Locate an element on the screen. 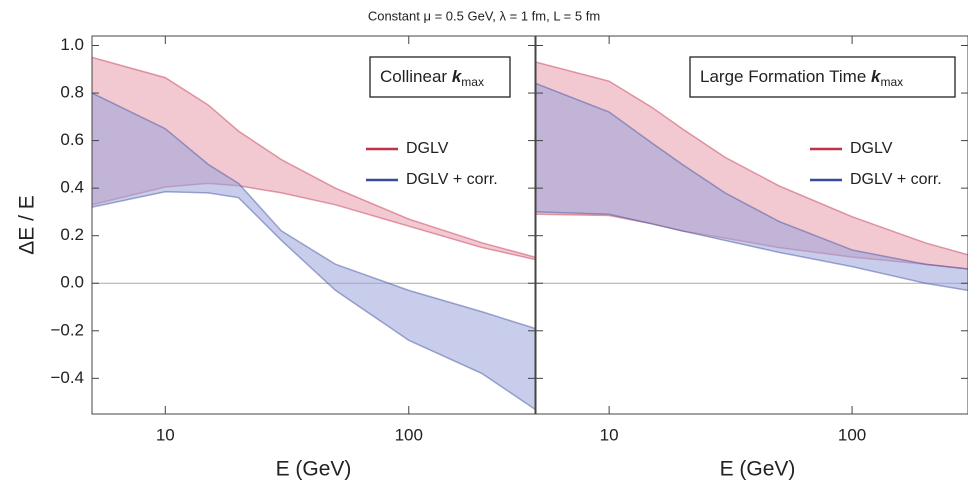 The height and width of the screenshot is (483, 968). annotation: Large Formation Time kmax is located at coordinates (801, 78).